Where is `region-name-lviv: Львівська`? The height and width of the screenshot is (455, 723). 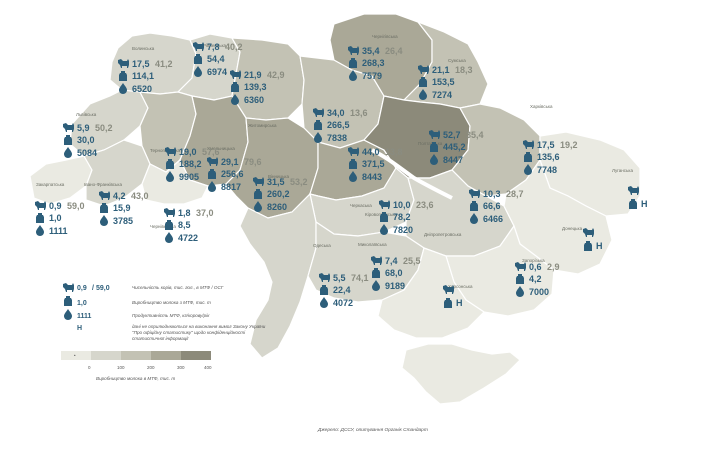 region-name-lviv: Львівська is located at coordinates (86, 114).